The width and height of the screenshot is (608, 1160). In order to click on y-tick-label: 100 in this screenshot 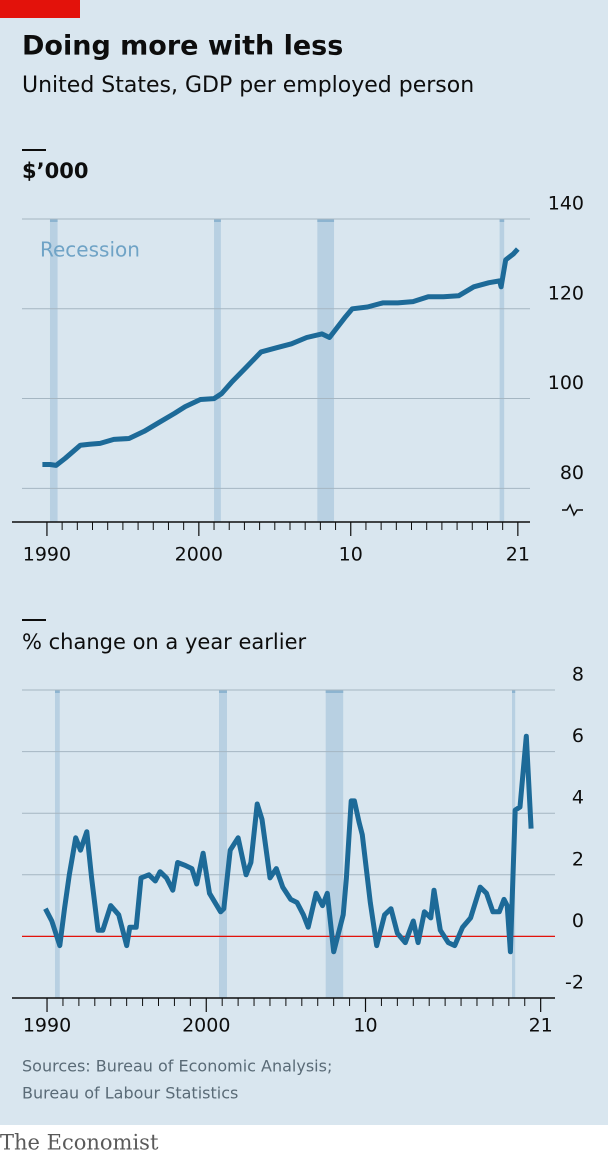, I will do `click(566, 383)`.